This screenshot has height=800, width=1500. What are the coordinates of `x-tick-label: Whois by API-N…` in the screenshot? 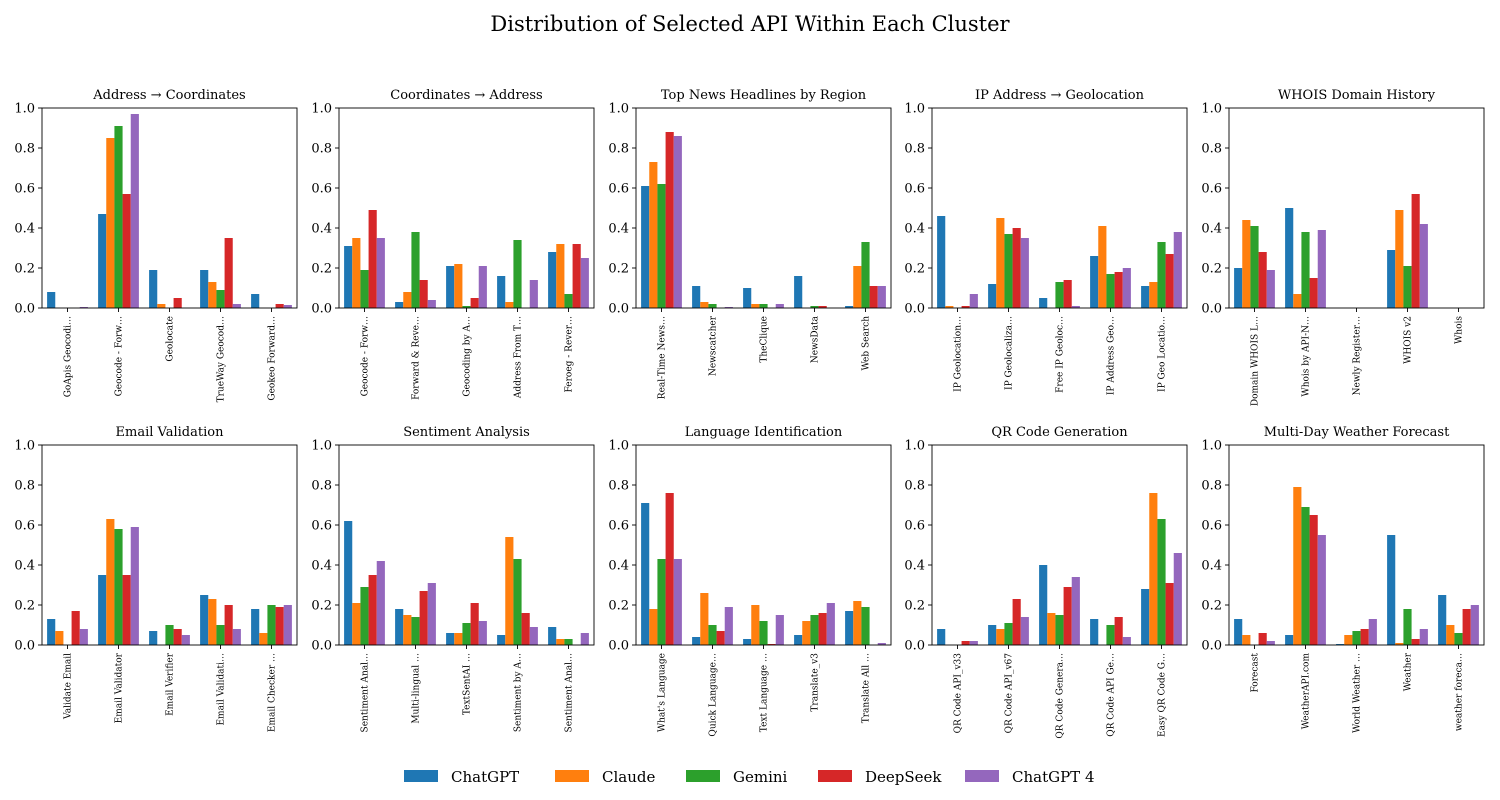 It's located at (1307, 356).